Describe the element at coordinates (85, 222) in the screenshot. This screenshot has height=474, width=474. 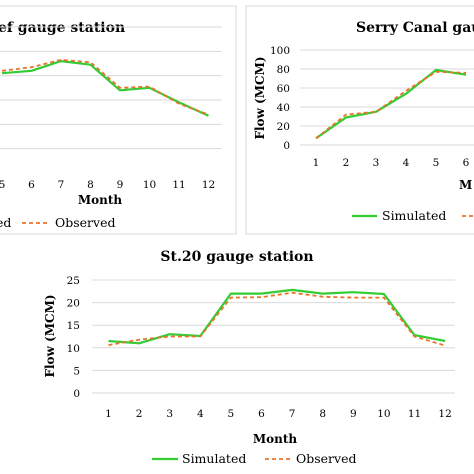
I see `chart1-legend-obs: Observed` at that location.